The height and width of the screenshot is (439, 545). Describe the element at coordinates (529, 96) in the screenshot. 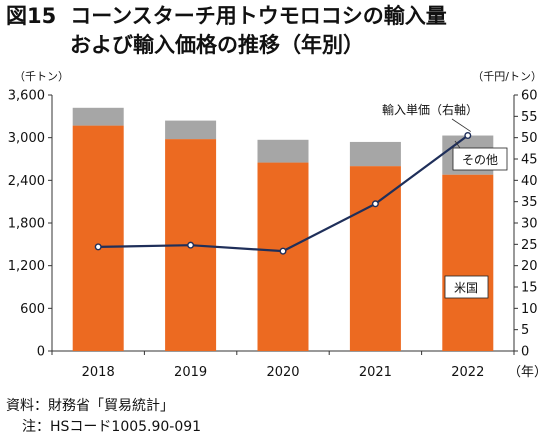

I see `y-right-tick-label: 60` at that location.